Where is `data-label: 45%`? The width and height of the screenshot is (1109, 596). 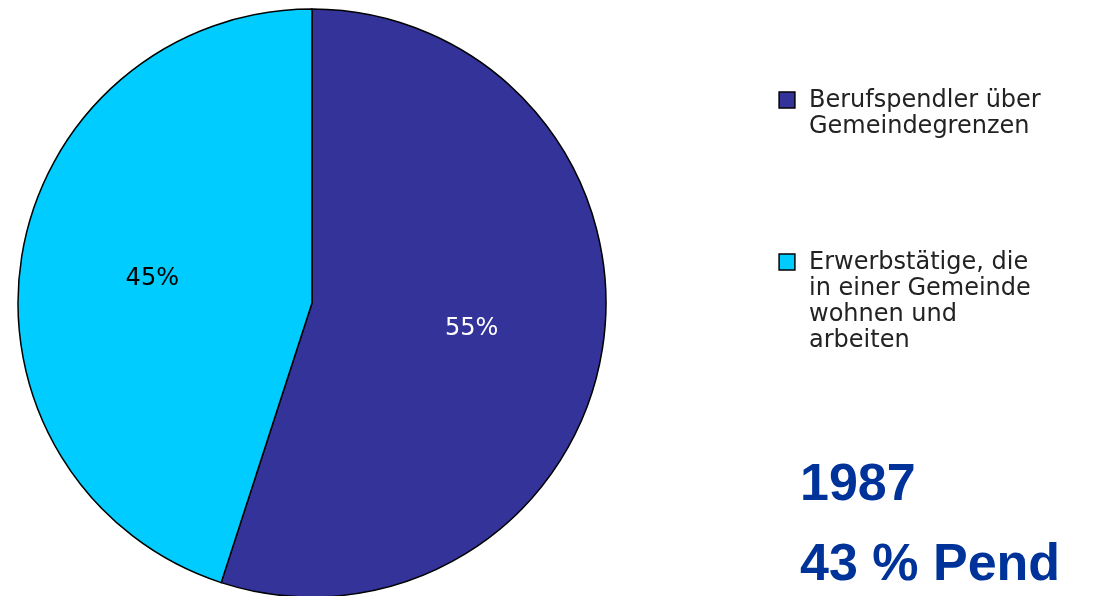
data-label: 45% is located at coordinates (152, 276).